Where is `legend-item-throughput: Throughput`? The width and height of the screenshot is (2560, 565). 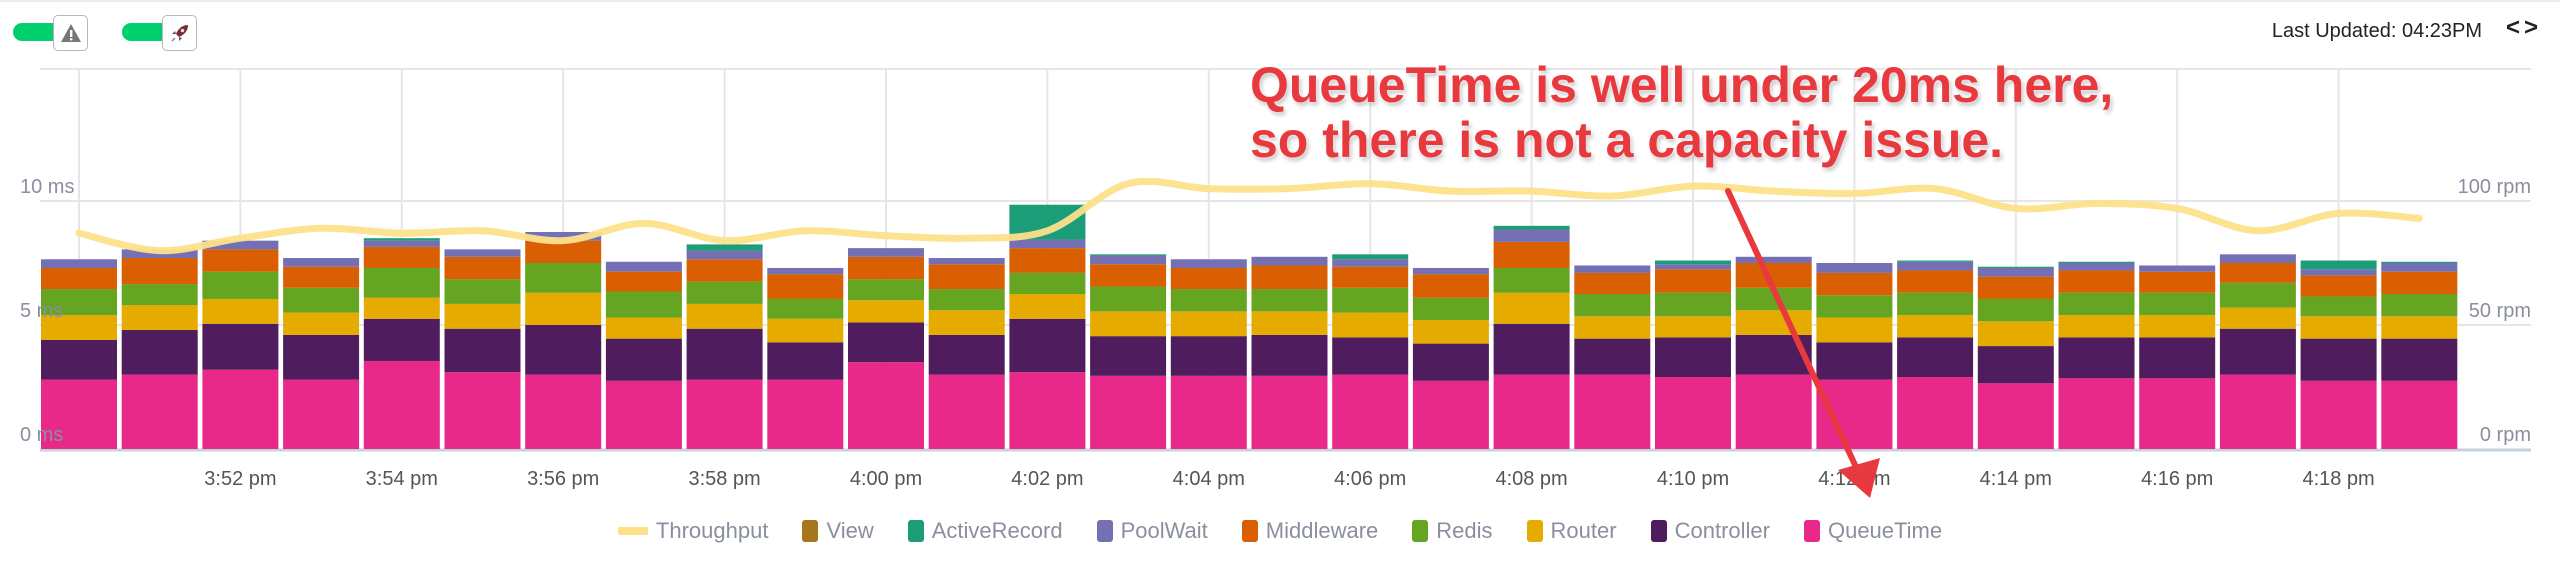
legend-item-throughput: Throughput is located at coordinates (693, 531).